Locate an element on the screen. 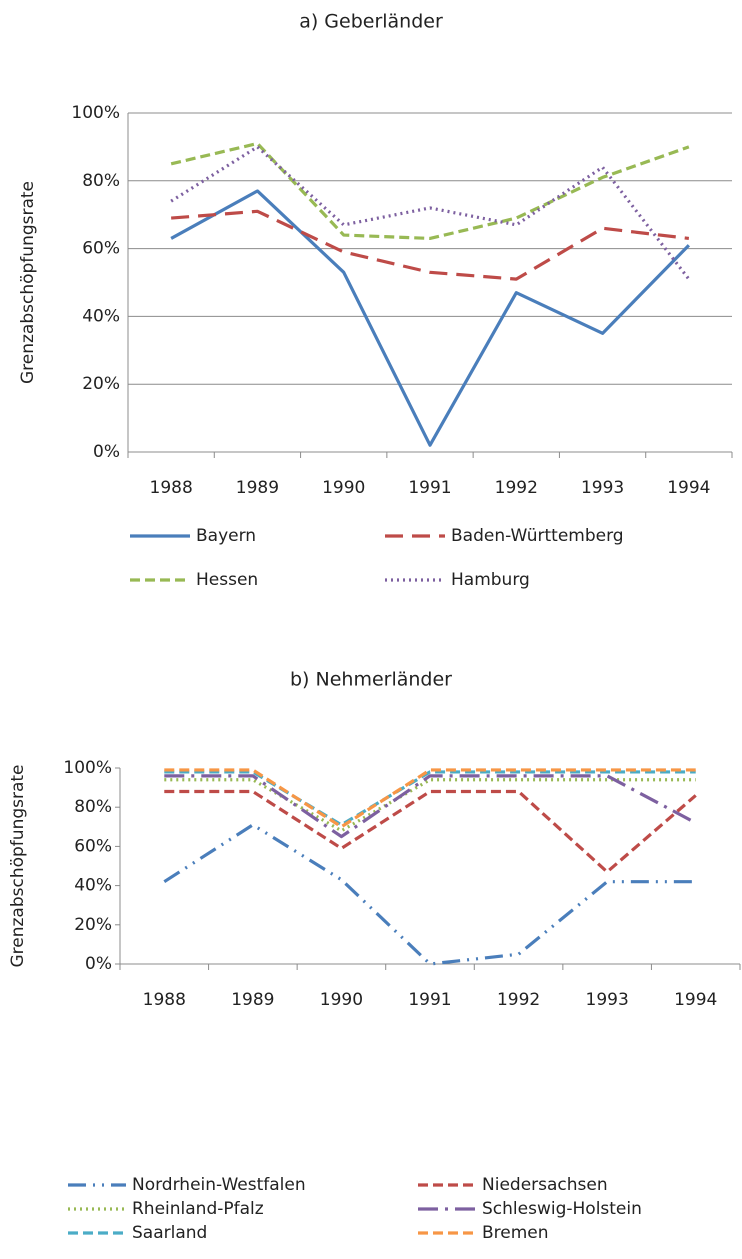  legend-label: Baden-Württemberg is located at coordinates (537, 536).